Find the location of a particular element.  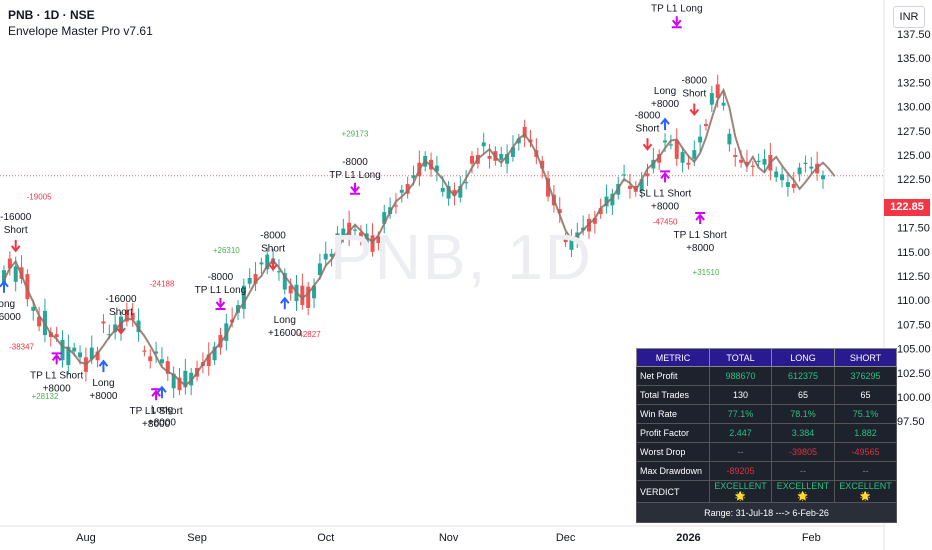

y-tick-label: 102.50 is located at coordinates (914, 374).